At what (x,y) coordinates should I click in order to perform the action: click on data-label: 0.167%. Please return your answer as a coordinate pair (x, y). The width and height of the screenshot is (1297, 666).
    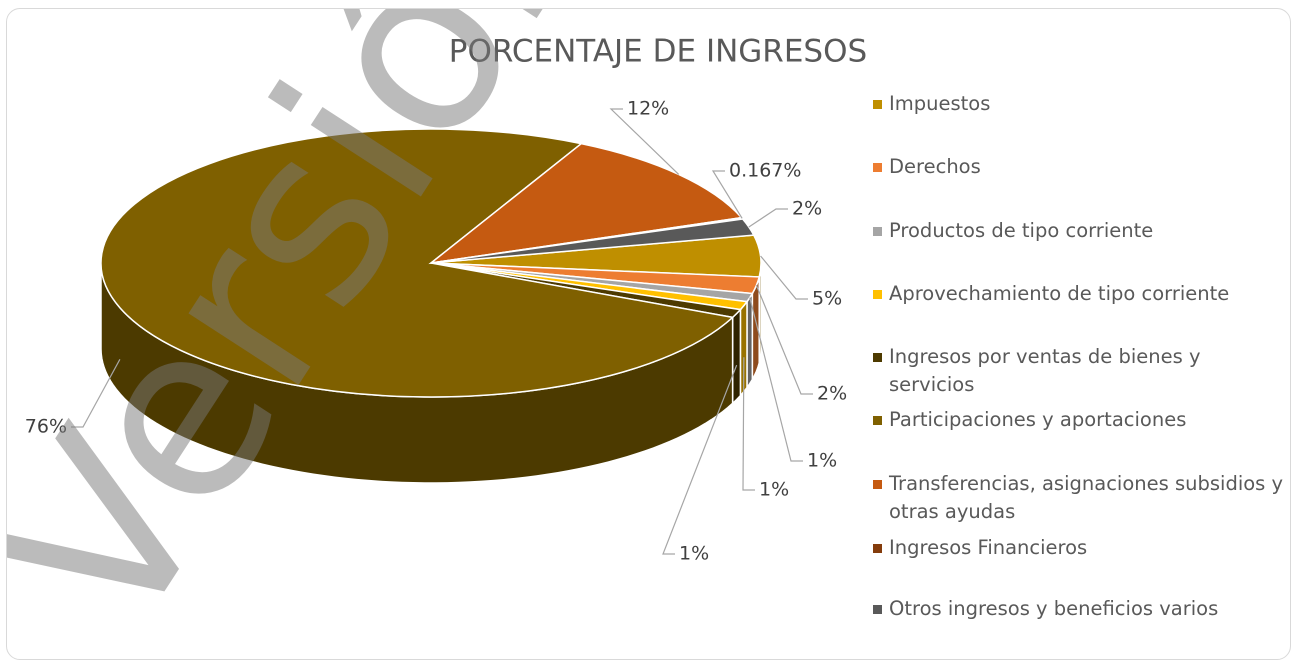
    Looking at the image, I should click on (765, 171).